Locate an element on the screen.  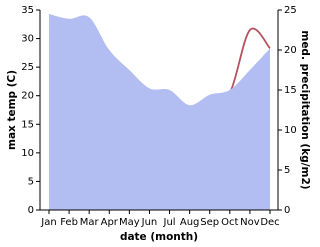
x-tick-label: May is located at coordinates (129, 222).